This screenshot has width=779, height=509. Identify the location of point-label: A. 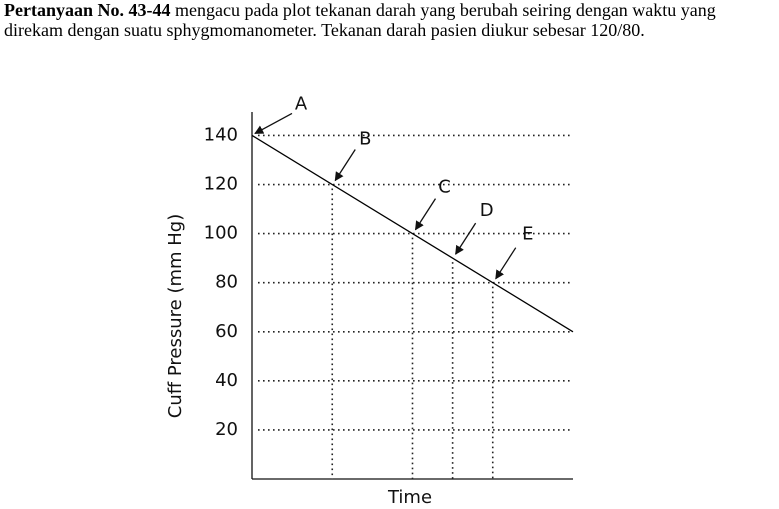
(301, 103).